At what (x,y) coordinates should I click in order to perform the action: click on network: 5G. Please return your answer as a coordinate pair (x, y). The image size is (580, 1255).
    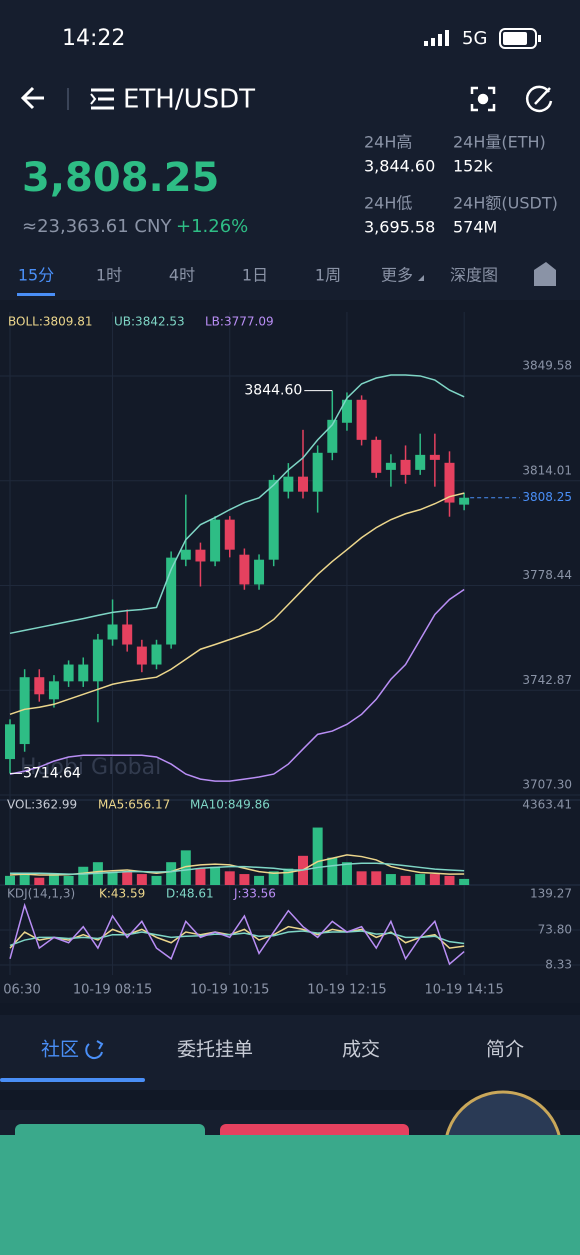
    Looking at the image, I should click on (474, 38).